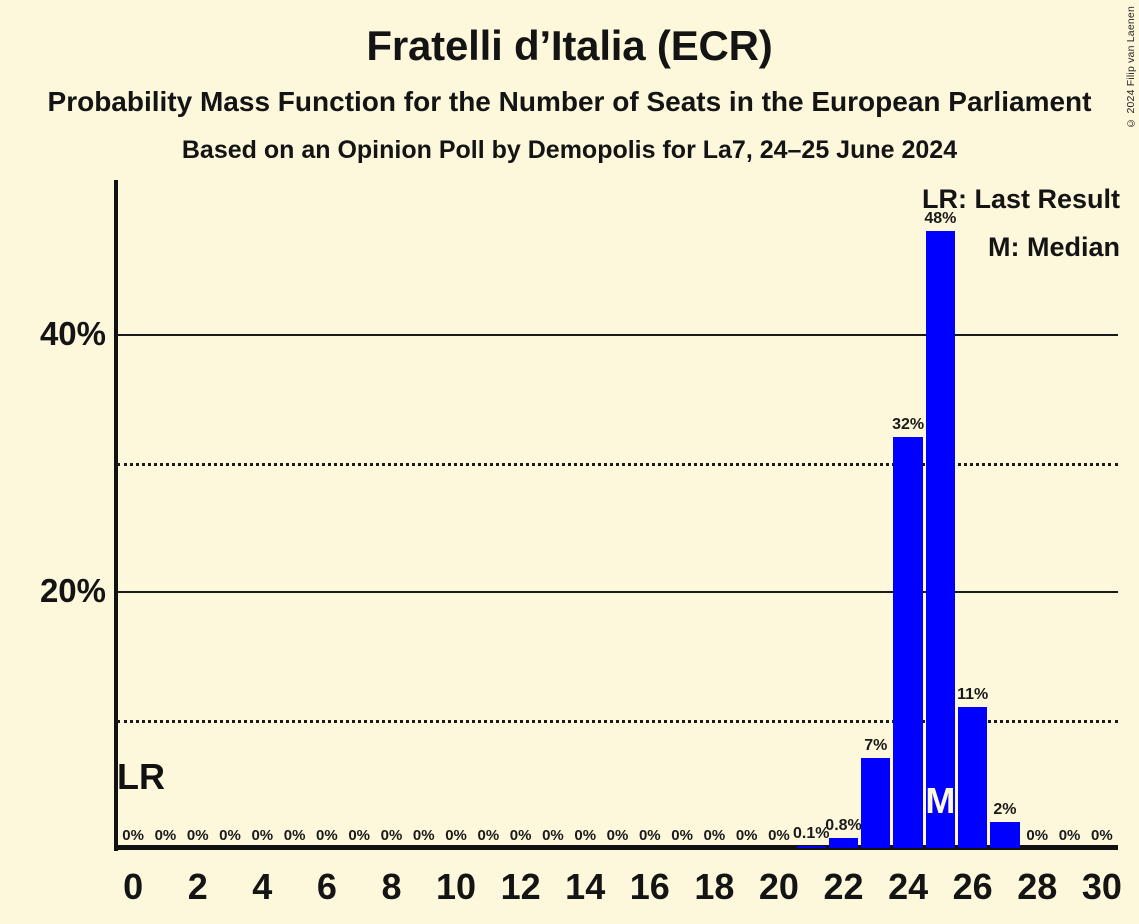  Describe the element at coordinates (1101, 886) in the screenshot. I see `x-tick-30: 30` at that location.